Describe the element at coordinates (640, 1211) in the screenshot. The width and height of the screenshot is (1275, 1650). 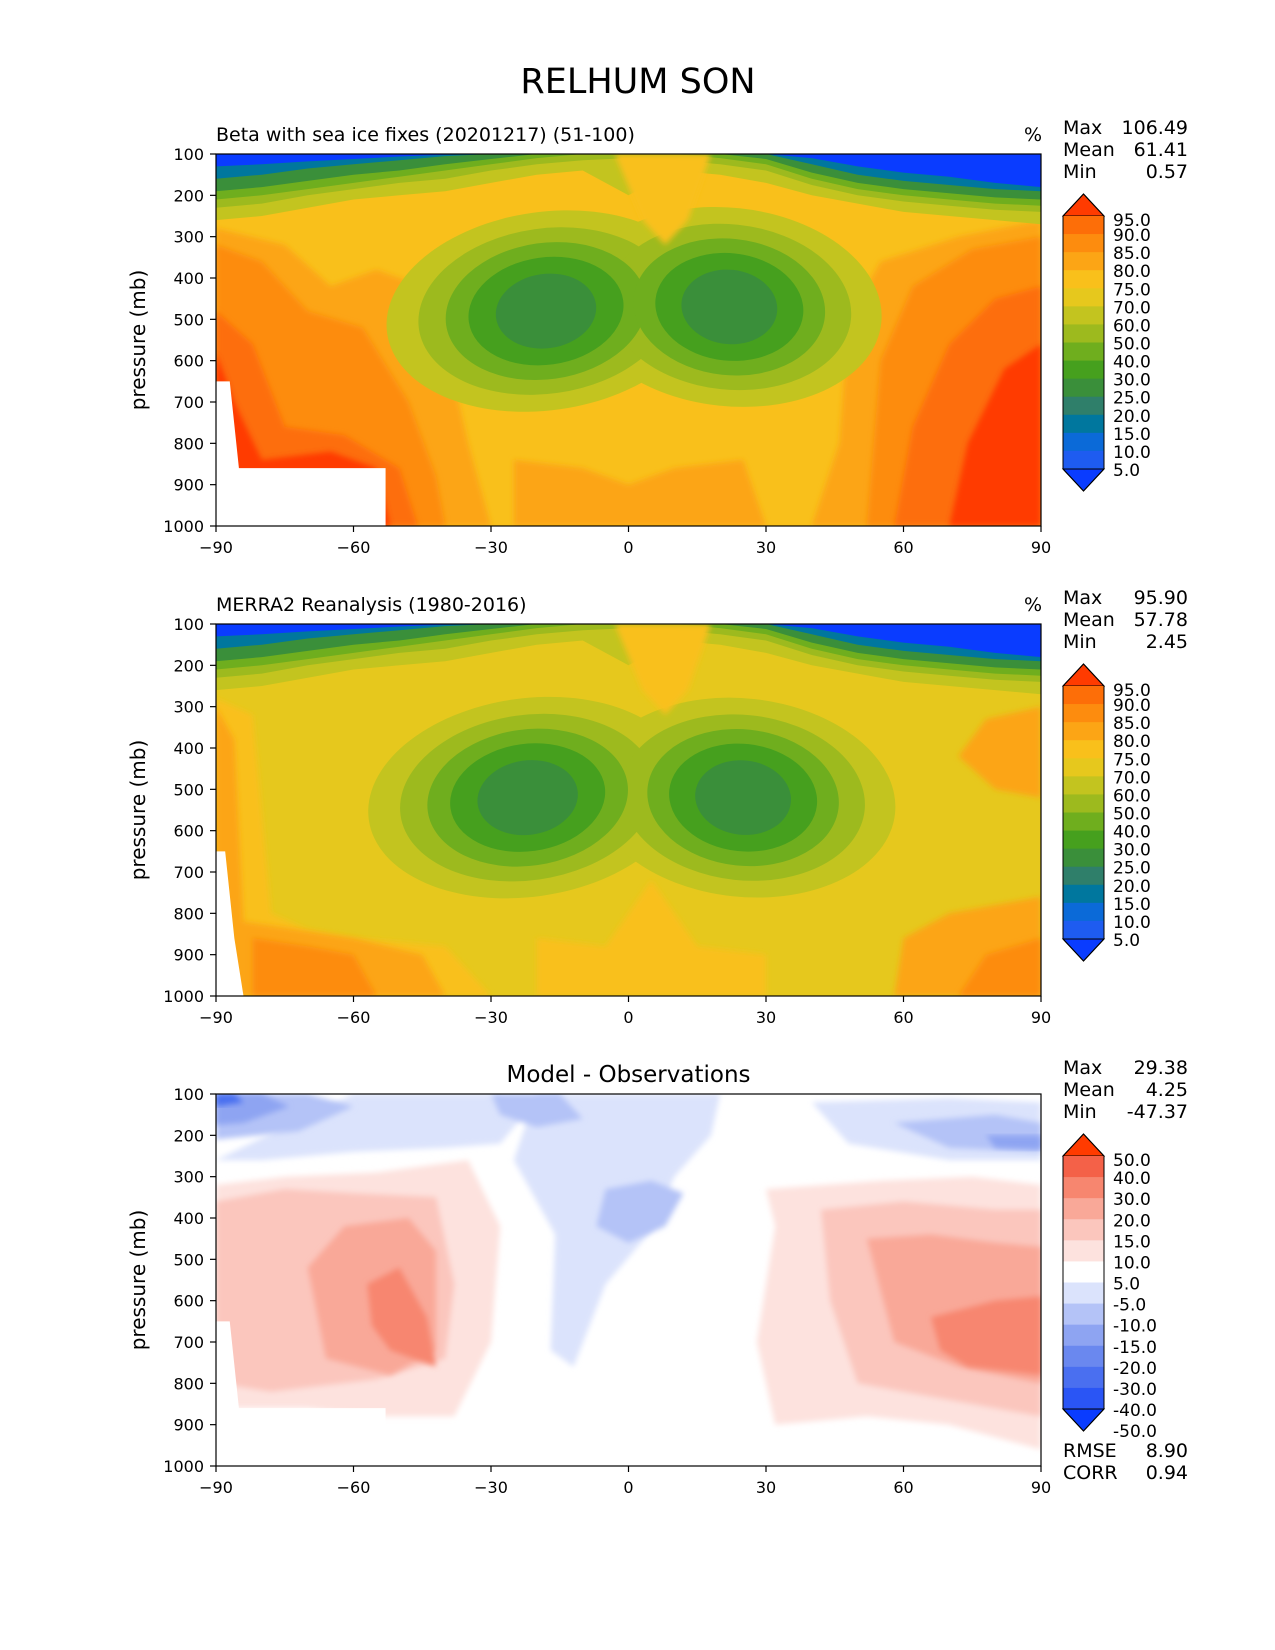
I see `diff-tropical-m10` at that location.